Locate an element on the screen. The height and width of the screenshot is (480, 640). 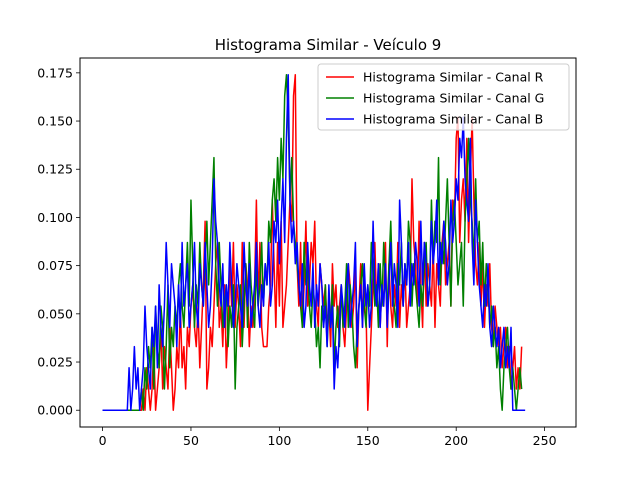
x-tick-label: 150 is located at coordinates (368, 440).